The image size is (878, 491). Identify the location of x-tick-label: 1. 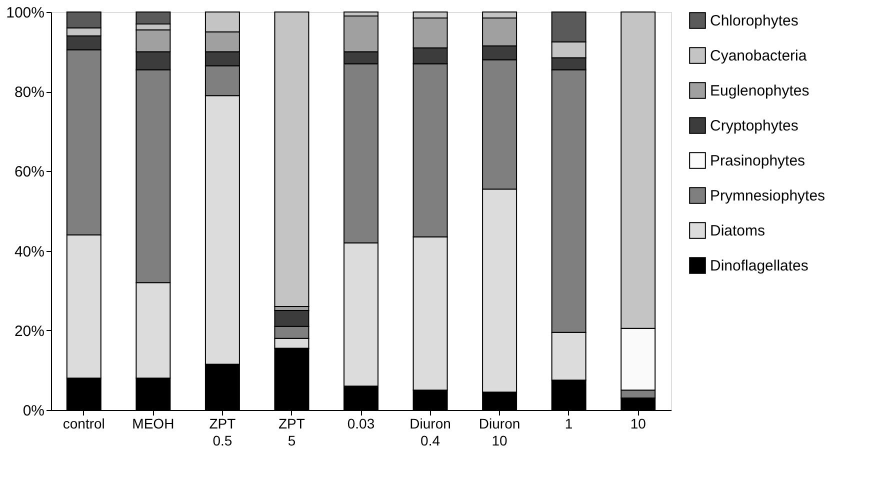
(568, 424).